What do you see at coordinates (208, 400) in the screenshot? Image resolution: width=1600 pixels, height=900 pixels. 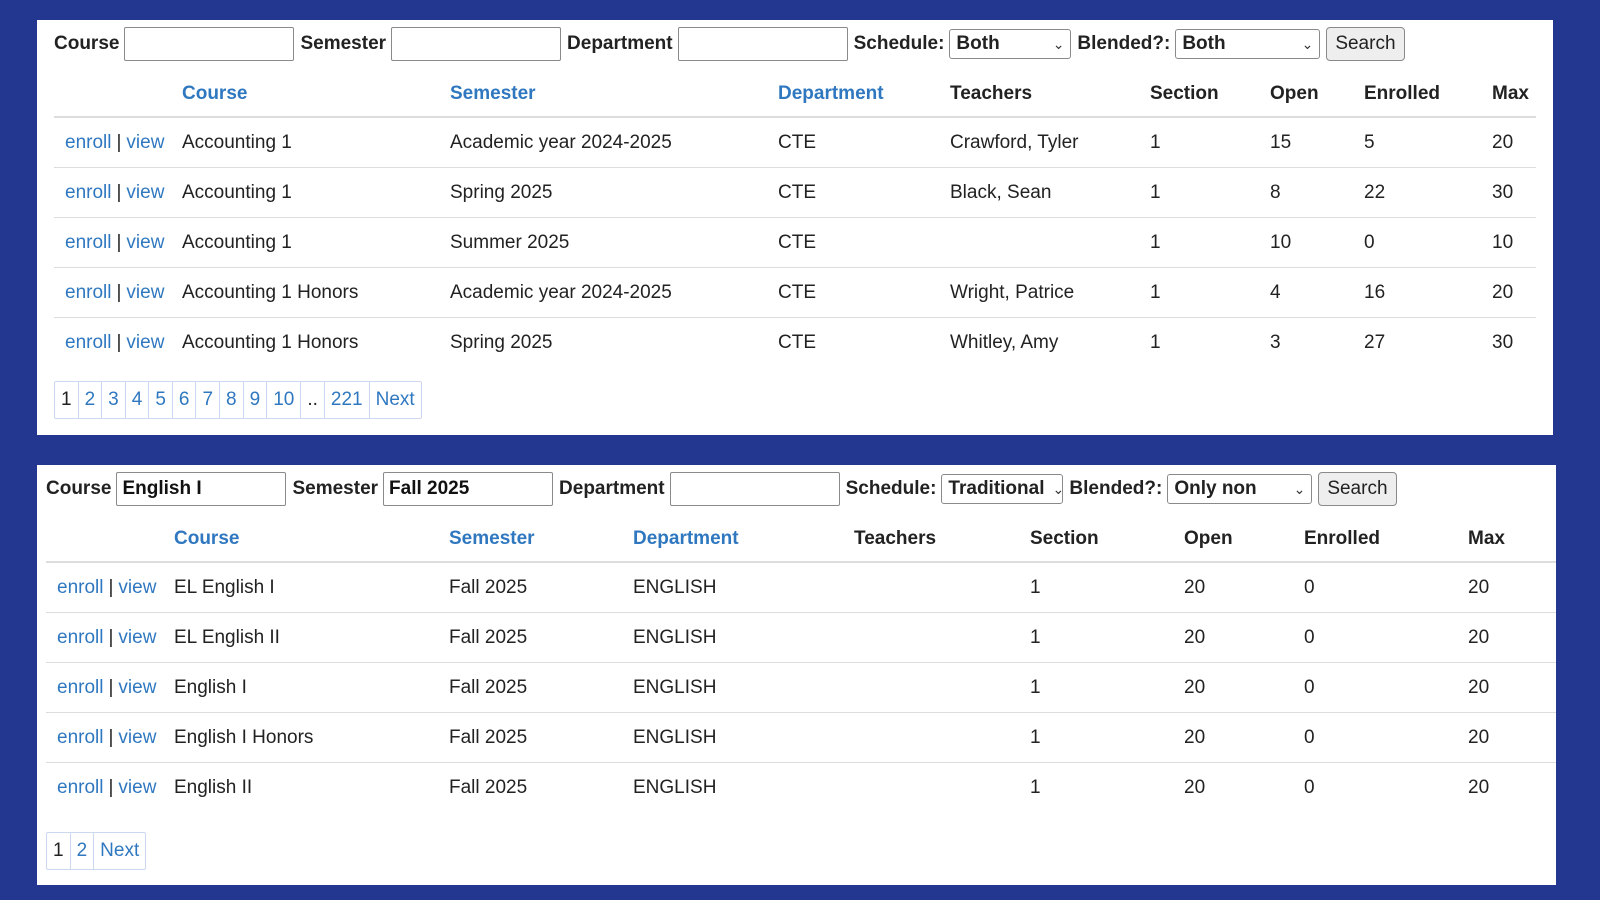 I see `page-7: 7` at bounding box center [208, 400].